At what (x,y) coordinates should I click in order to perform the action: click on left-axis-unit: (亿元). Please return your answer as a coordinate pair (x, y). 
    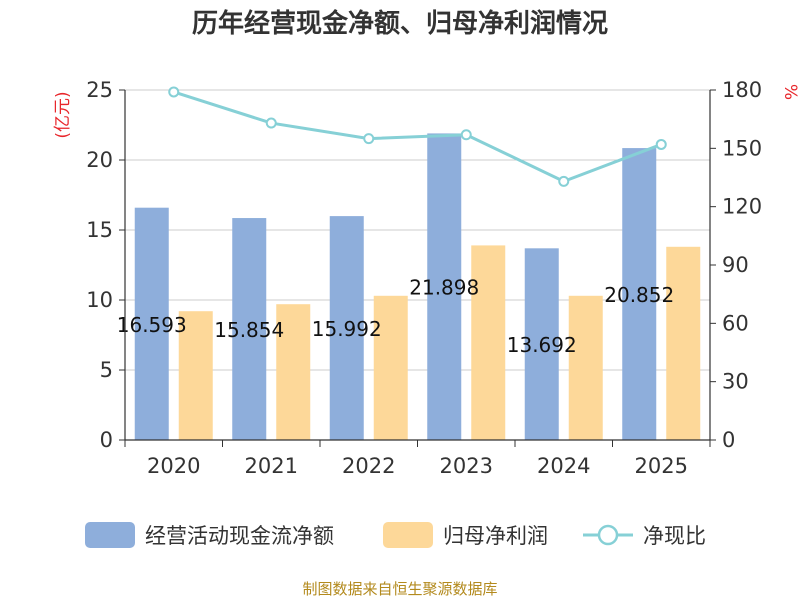
    Looking at the image, I should click on (63, 114).